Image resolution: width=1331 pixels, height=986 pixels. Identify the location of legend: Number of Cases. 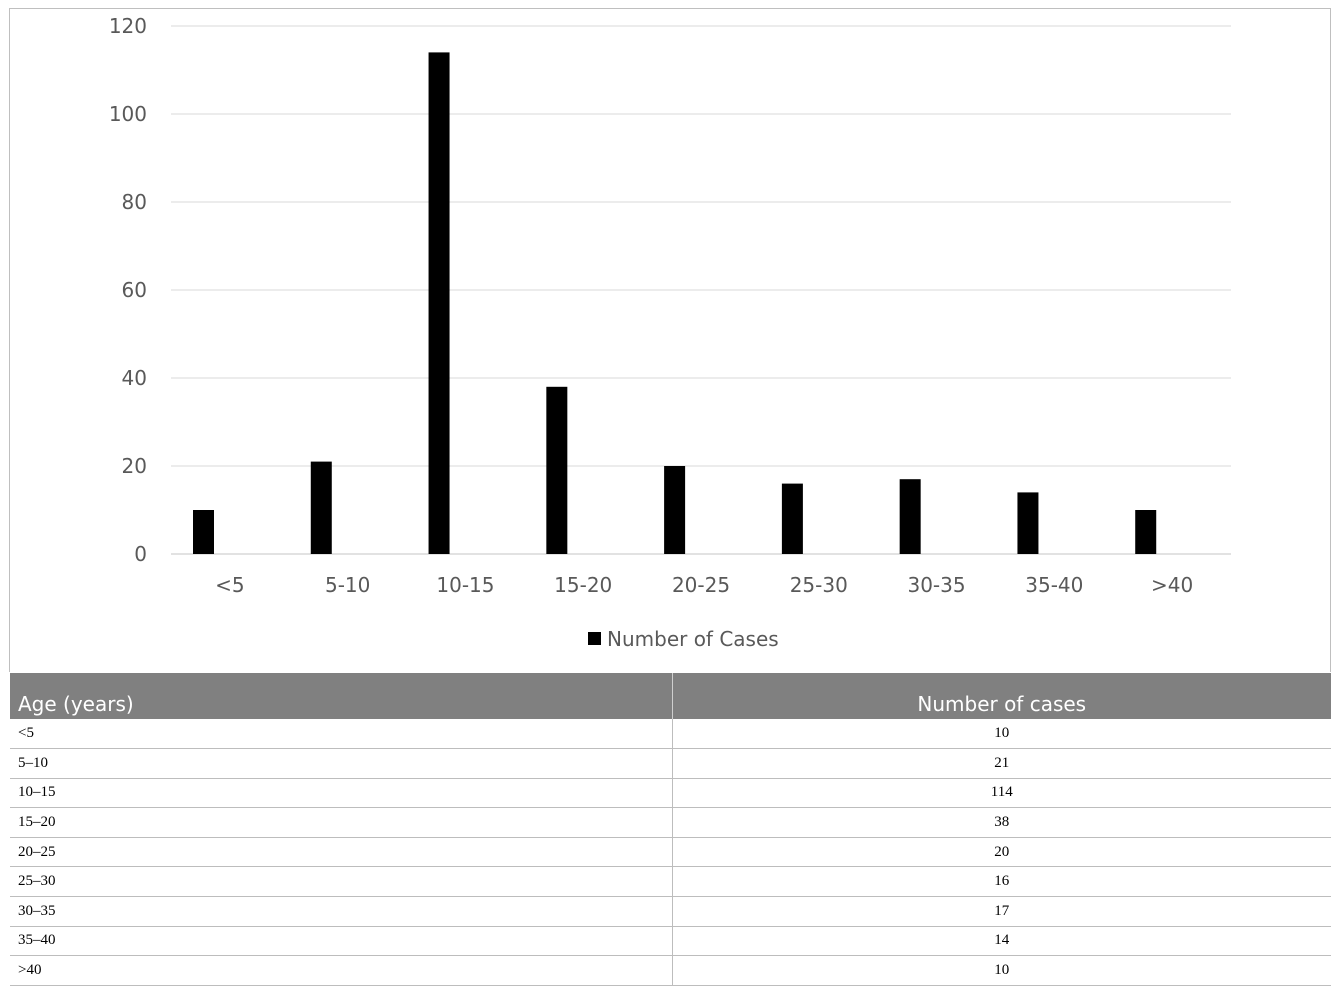
(683, 639).